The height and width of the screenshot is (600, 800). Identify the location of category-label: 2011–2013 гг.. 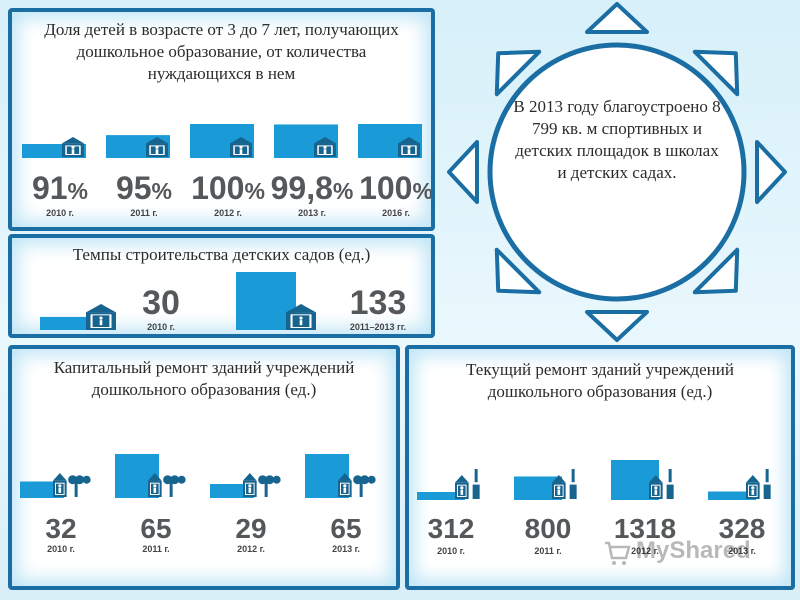
(378, 327).